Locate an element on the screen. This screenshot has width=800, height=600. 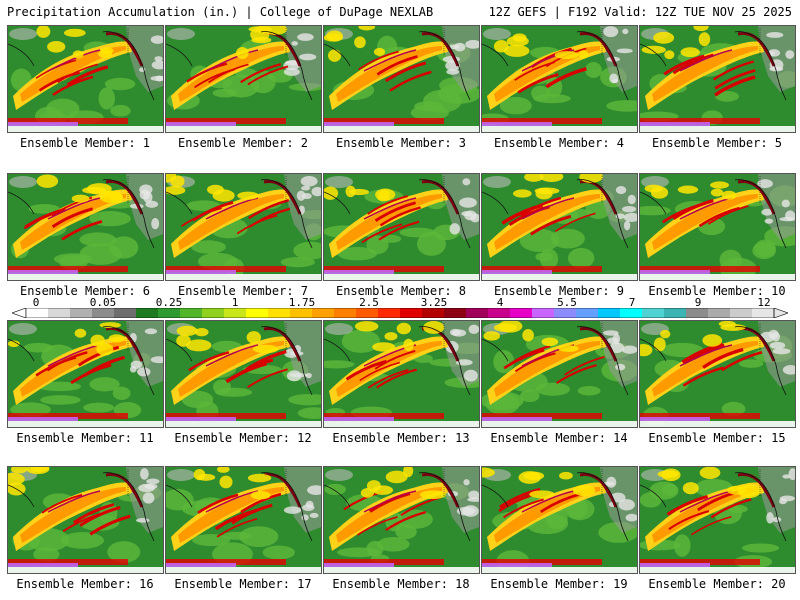
ensemble-member-label: Ensemble Member: 18 is located at coordinates (401, 584).